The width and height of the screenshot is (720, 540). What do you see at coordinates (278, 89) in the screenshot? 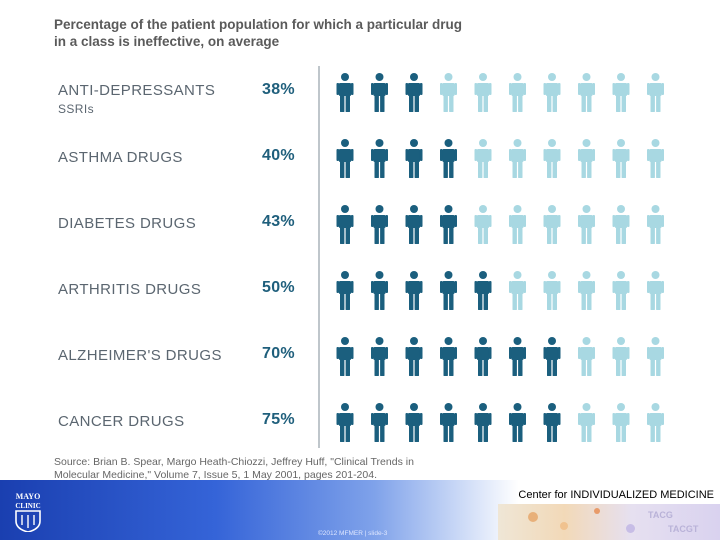
I see `row-value-anti-depressants: 38%` at bounding box center [278, 89].